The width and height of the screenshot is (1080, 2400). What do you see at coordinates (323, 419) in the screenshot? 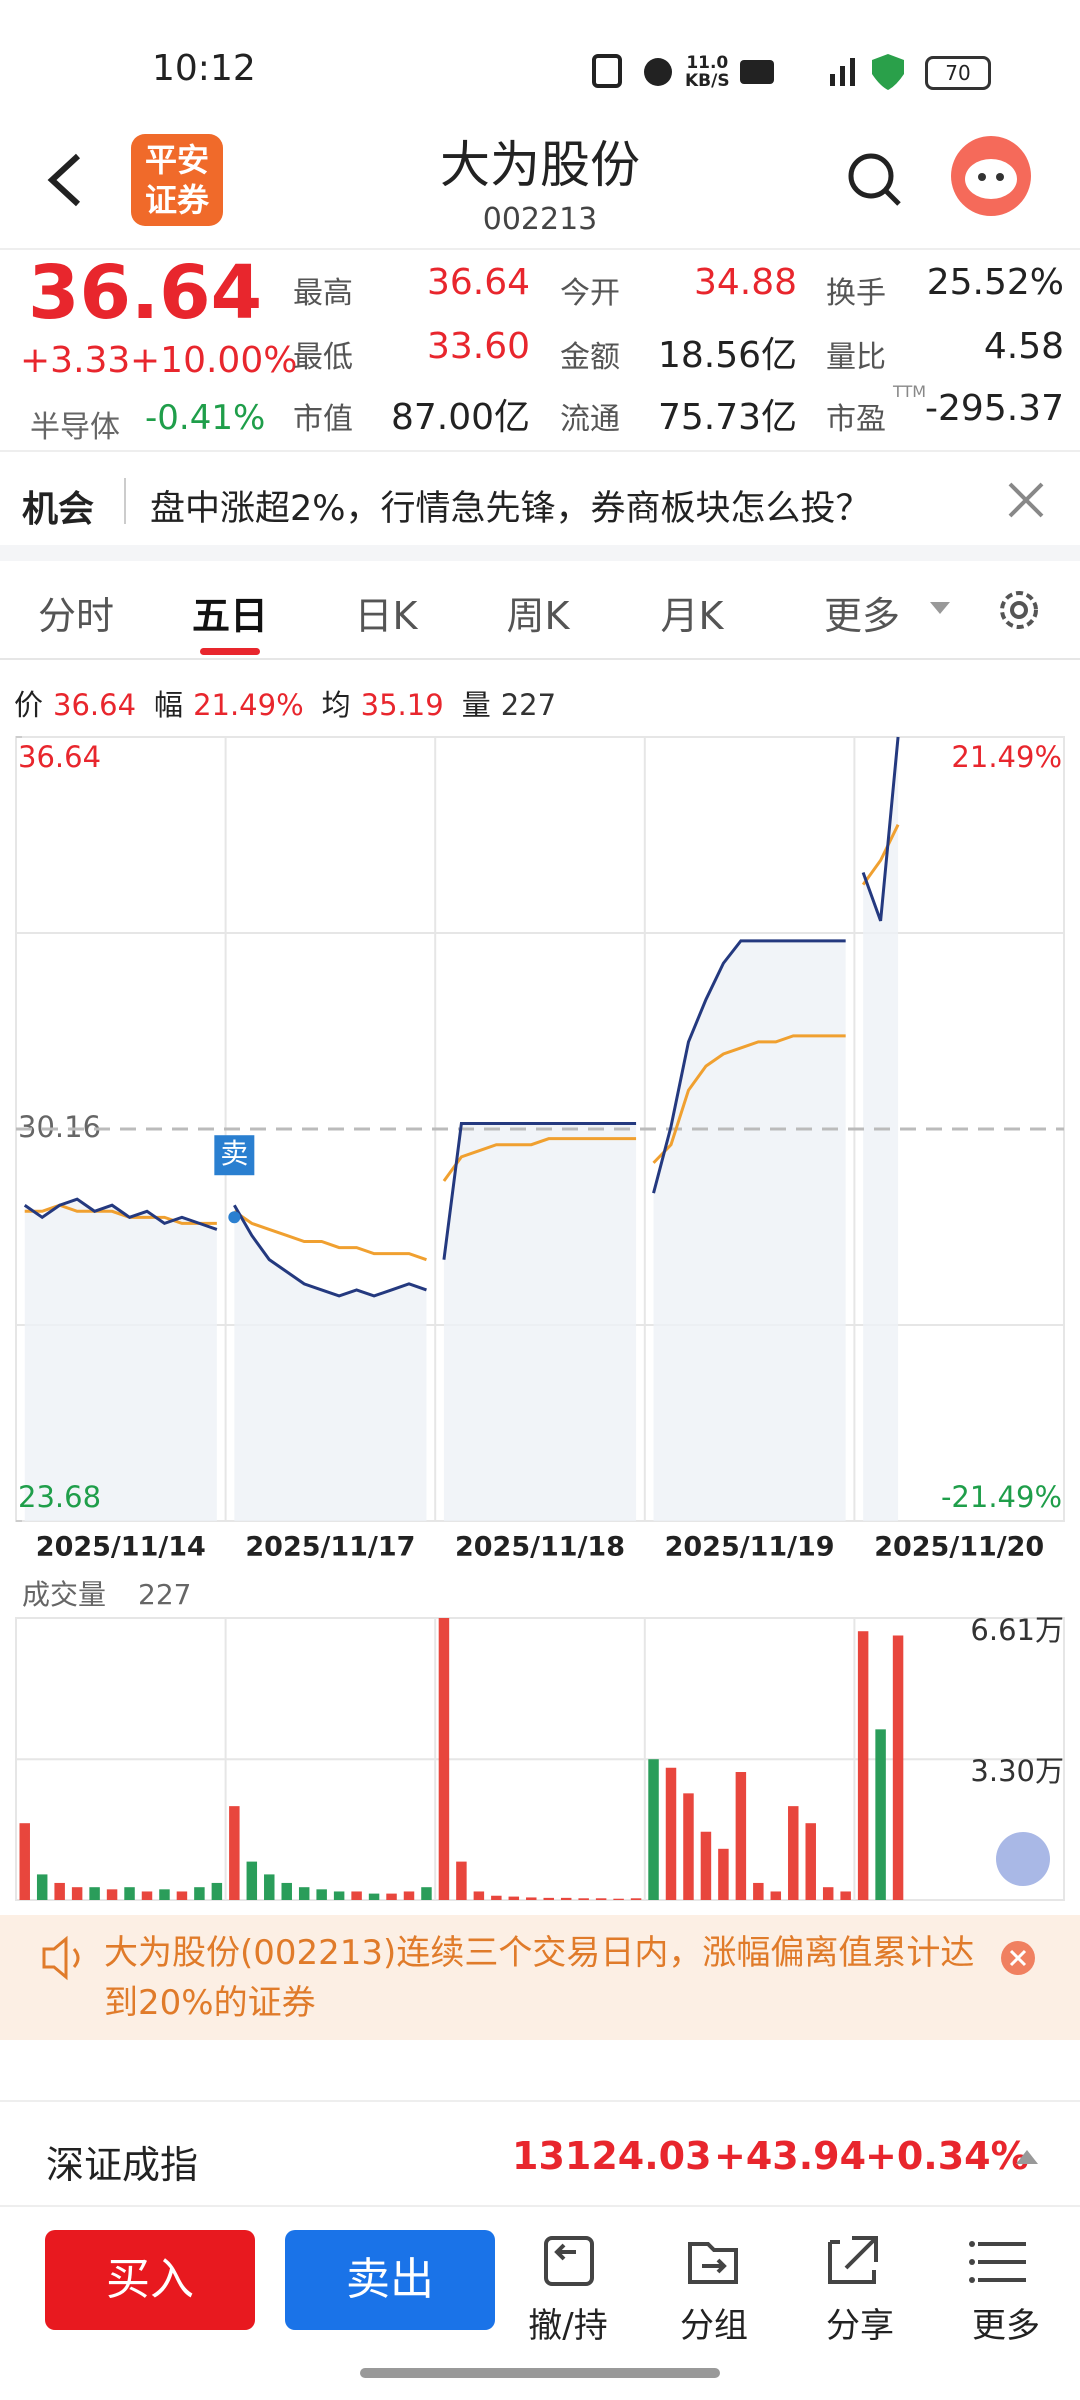
I see `stat-label: 市值` at bounding box center [323, 419].